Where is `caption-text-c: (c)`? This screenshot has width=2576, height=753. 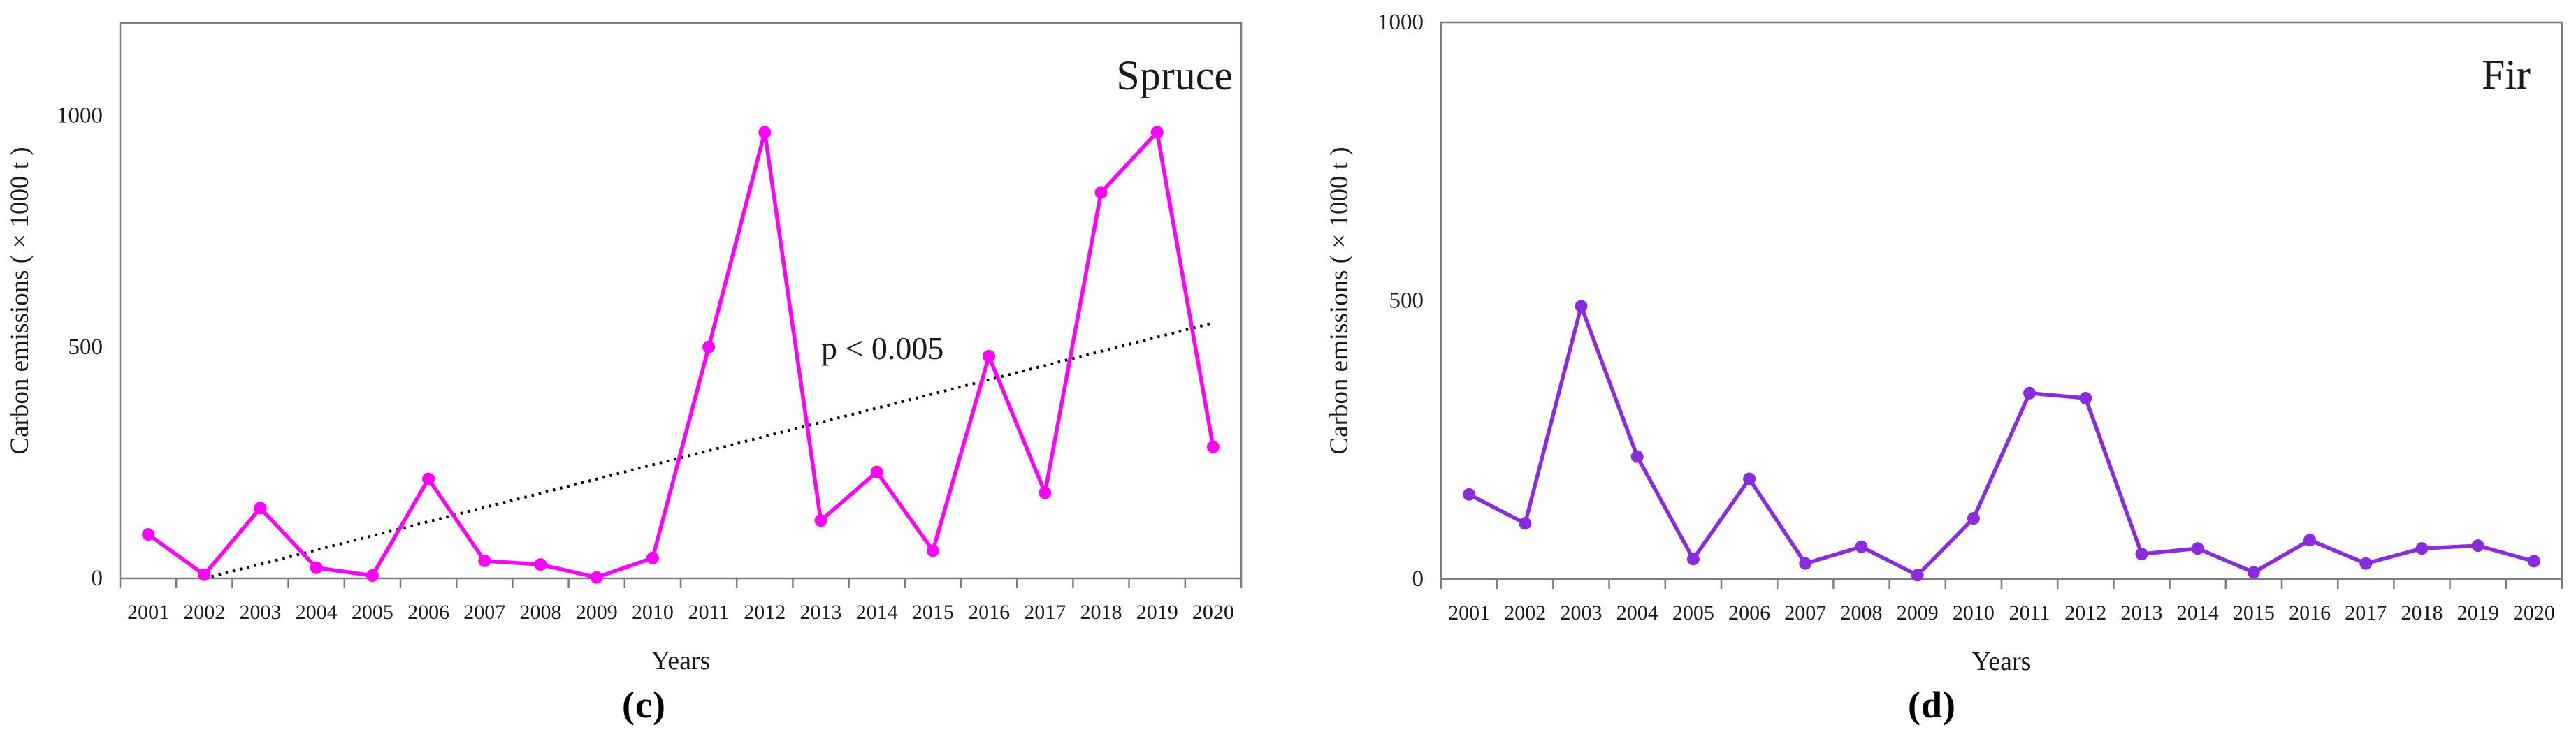
caption-text-c: (c) is located at coordinates (644, 705).